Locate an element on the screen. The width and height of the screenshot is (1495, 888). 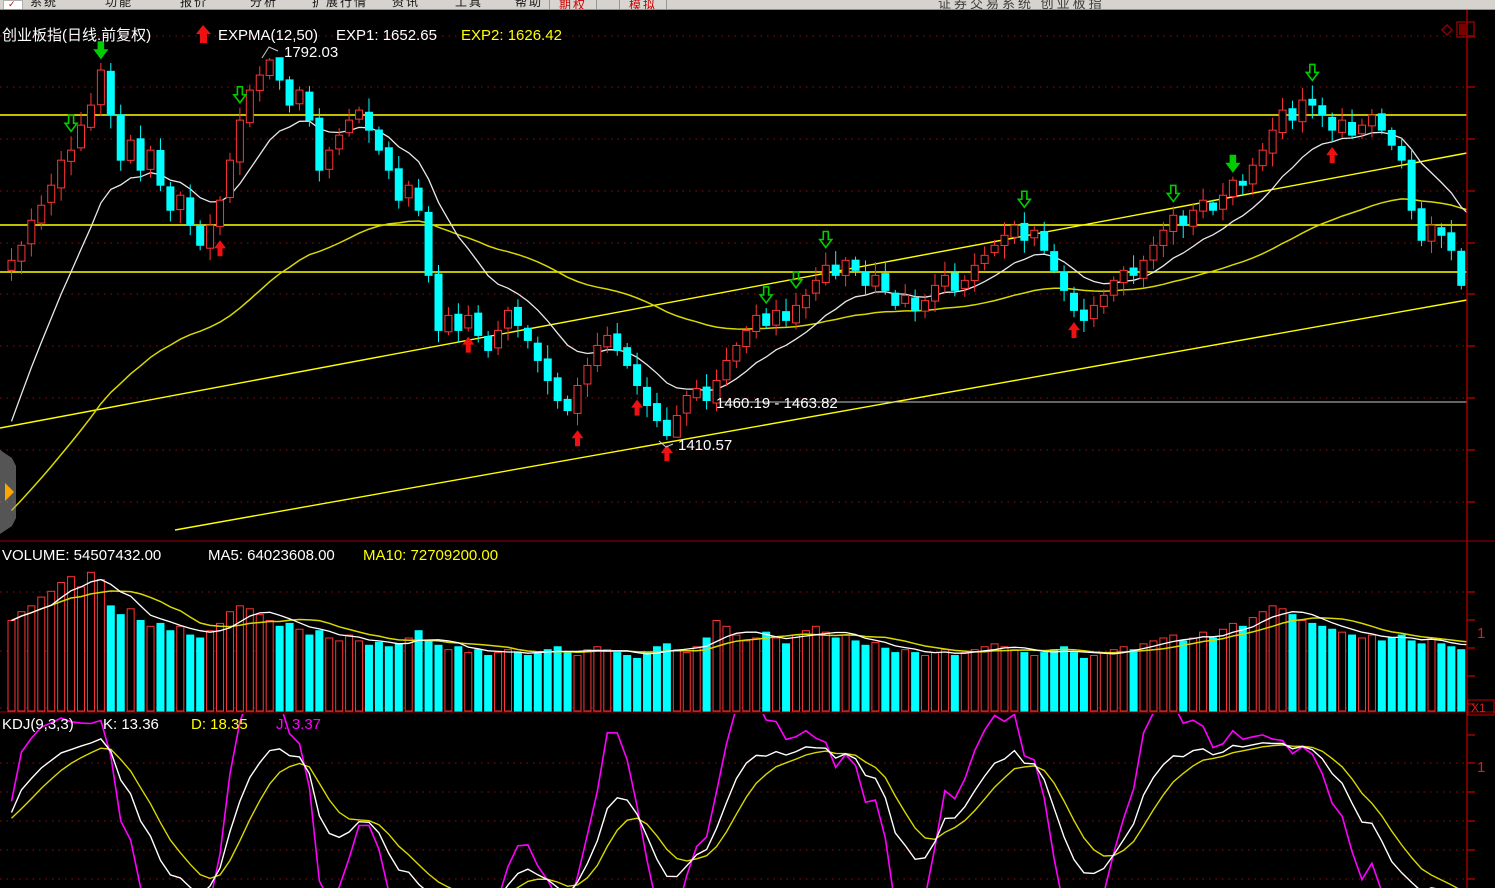
menu-item-hot-1: 期权 is located at coordinates (573, 4).